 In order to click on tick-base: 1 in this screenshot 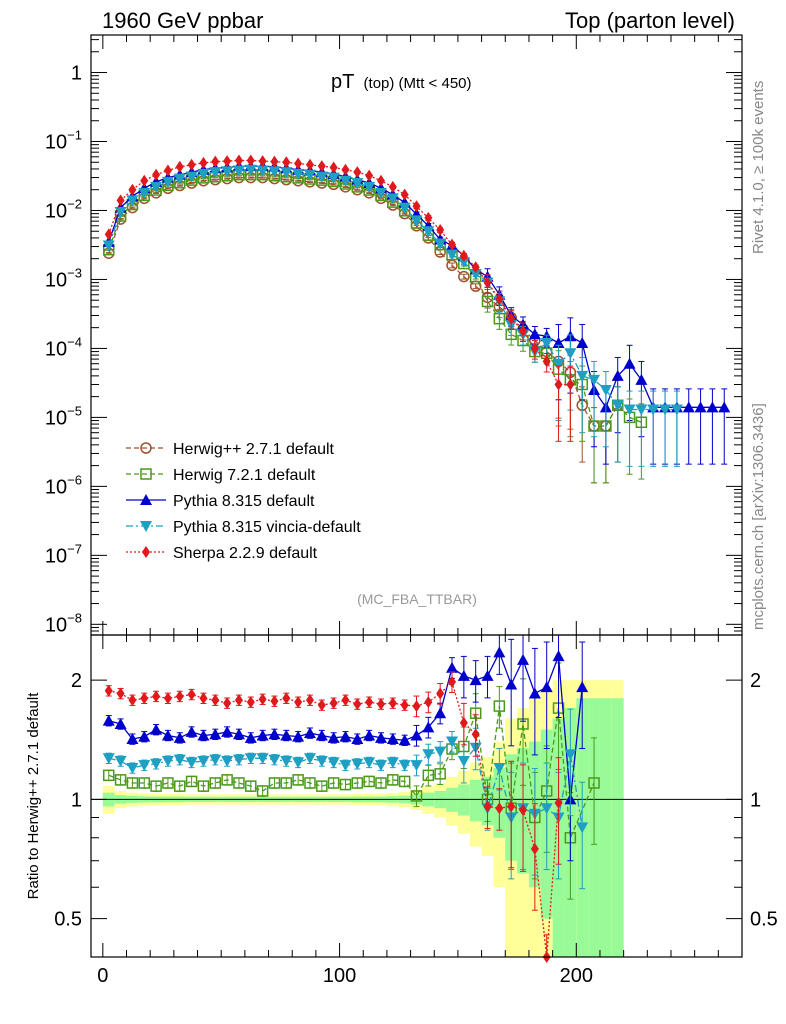, I will do `click(76, 74)`.